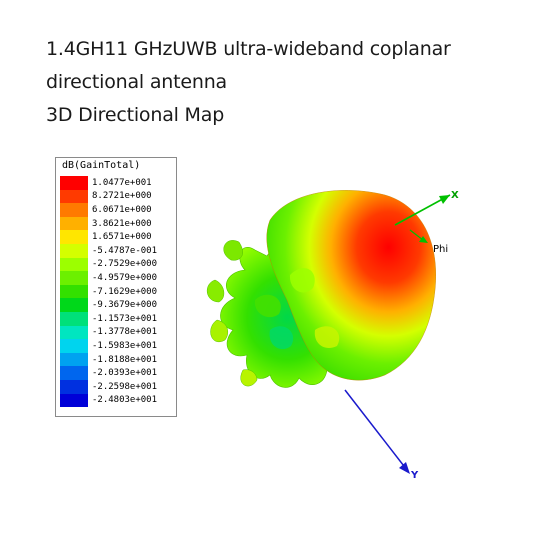 This screenshot has width=533, height=533. What do you see at coordinates (125, 386) in the screenshot?
I see `legend-value: -2.2598e+001` at bounding box center [125, 386].